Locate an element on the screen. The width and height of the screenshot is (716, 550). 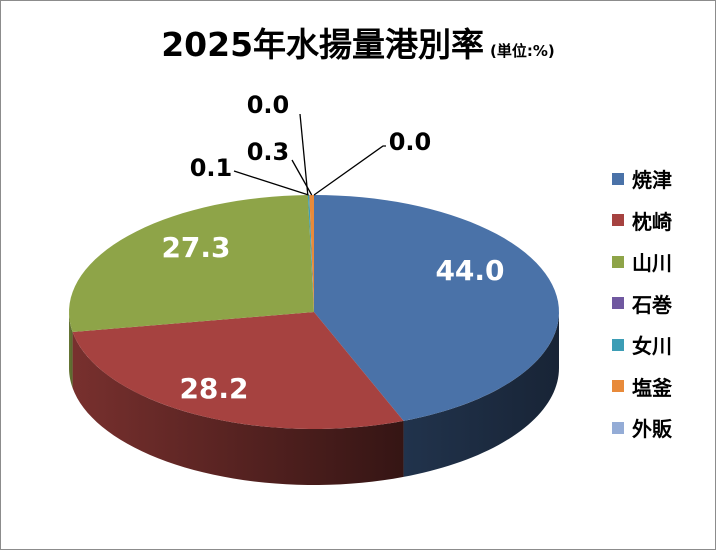
legend-item: 外販 is located at coordinates (662, 428).